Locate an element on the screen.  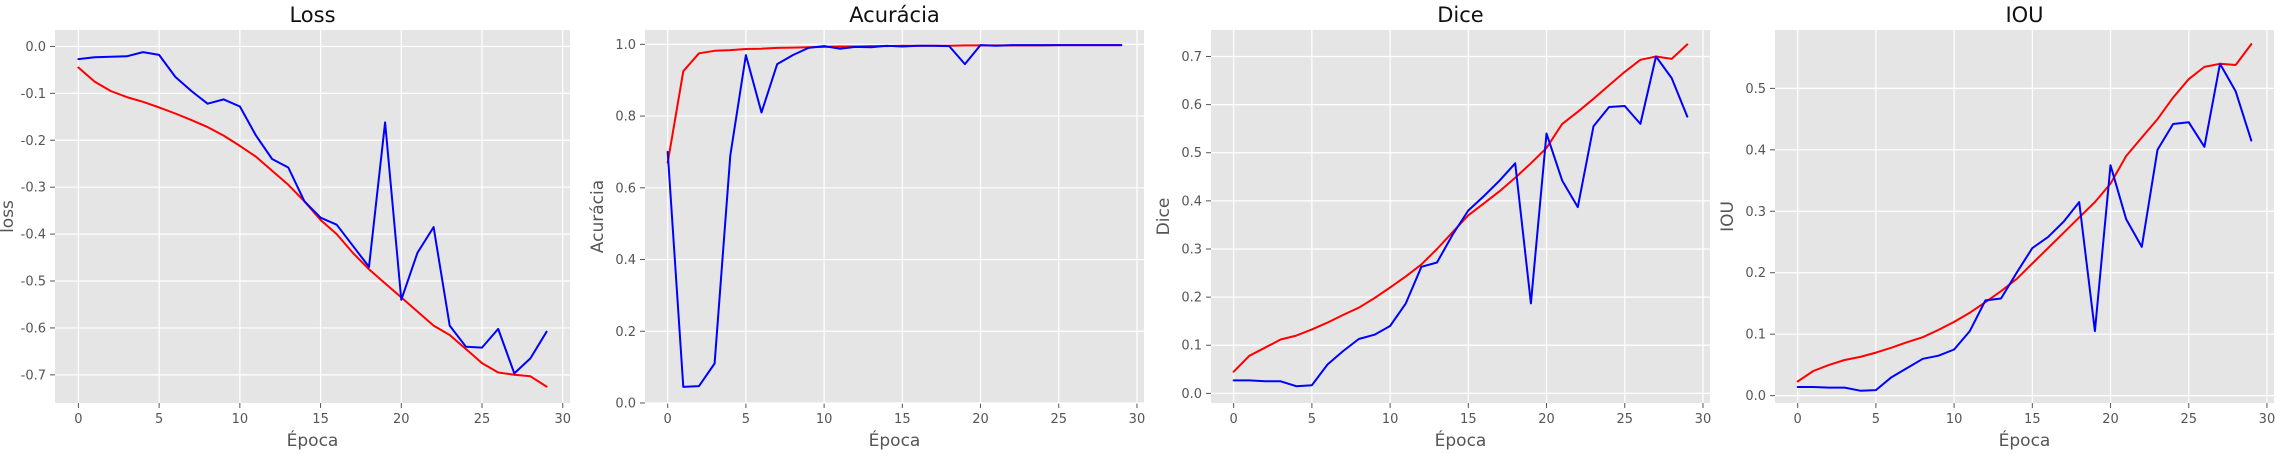
y-tick-label: -0.6 is located at coordinates (33, 328).